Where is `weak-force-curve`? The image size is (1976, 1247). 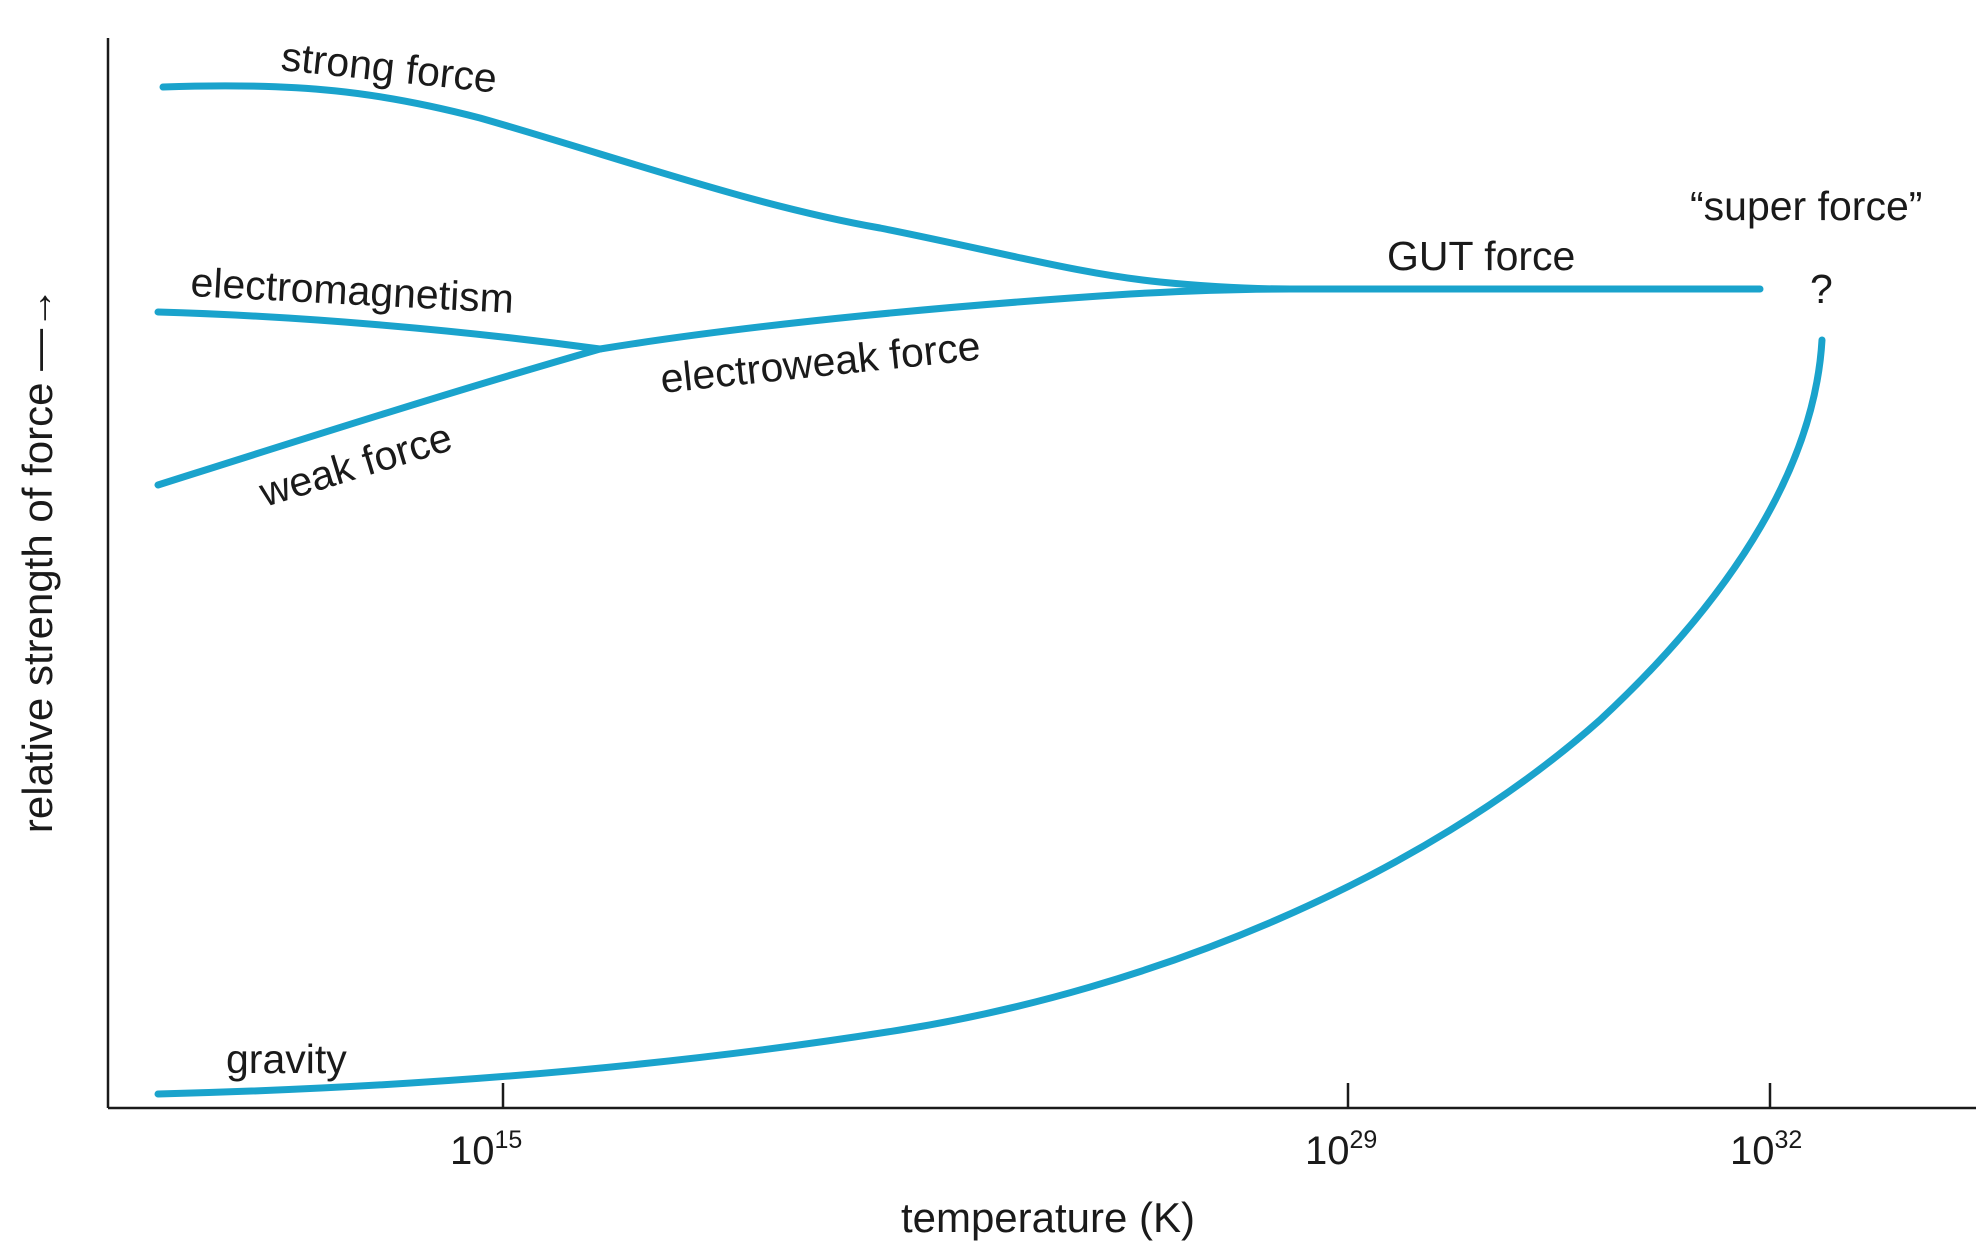
weak-force-curve is located at coordinates (379, 417).